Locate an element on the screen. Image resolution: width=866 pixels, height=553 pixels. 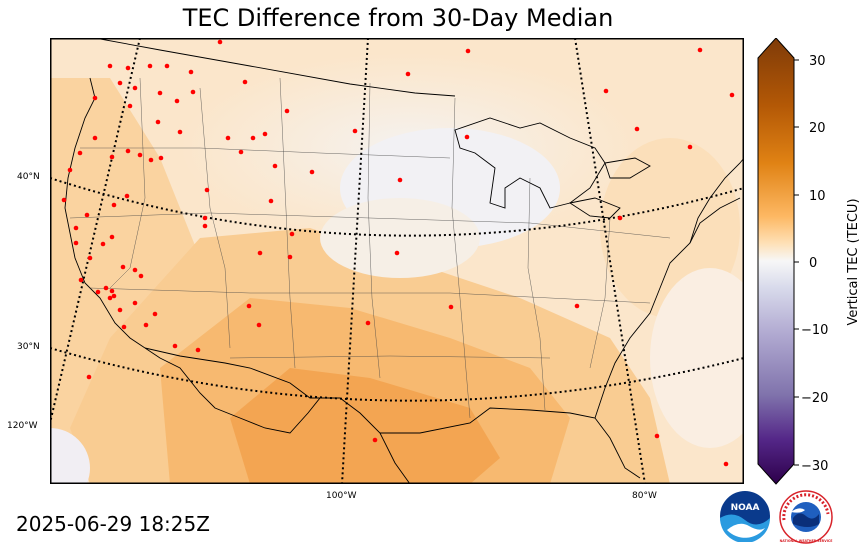
noaa-logo-text: NOAA is located at coordinates (745, 508).